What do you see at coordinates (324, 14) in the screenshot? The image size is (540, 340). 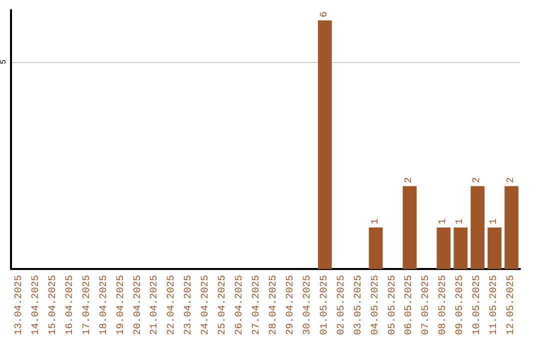 I see `data-label: 6` at bounding box center [324, 14].